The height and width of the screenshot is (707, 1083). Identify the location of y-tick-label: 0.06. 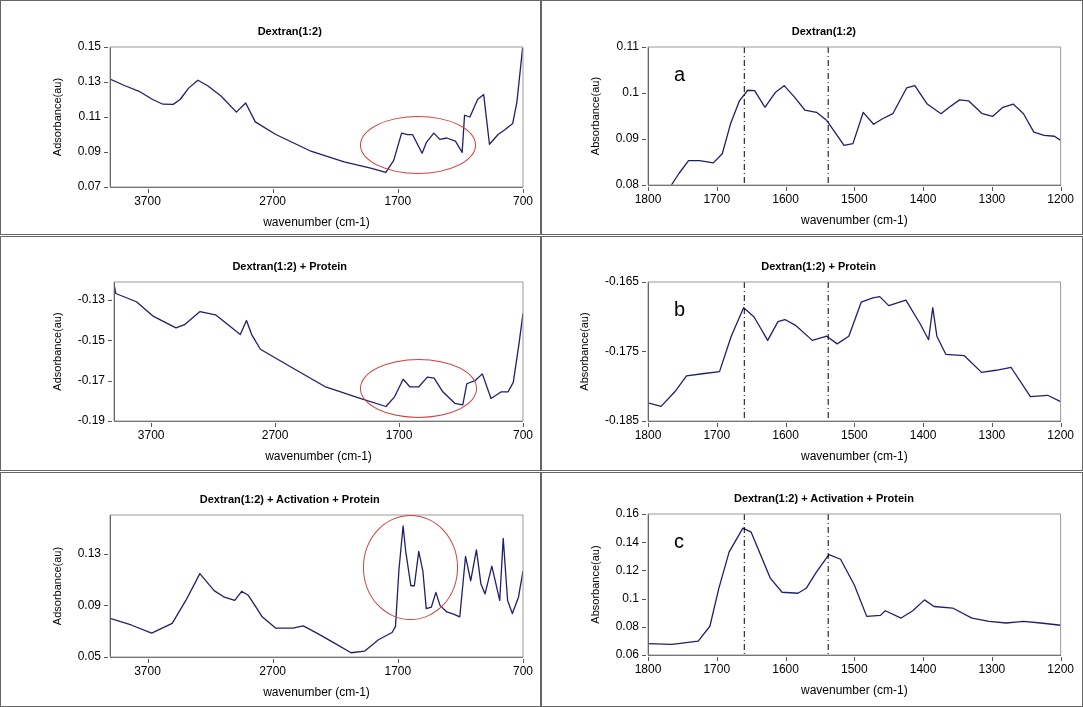
(627, 654).